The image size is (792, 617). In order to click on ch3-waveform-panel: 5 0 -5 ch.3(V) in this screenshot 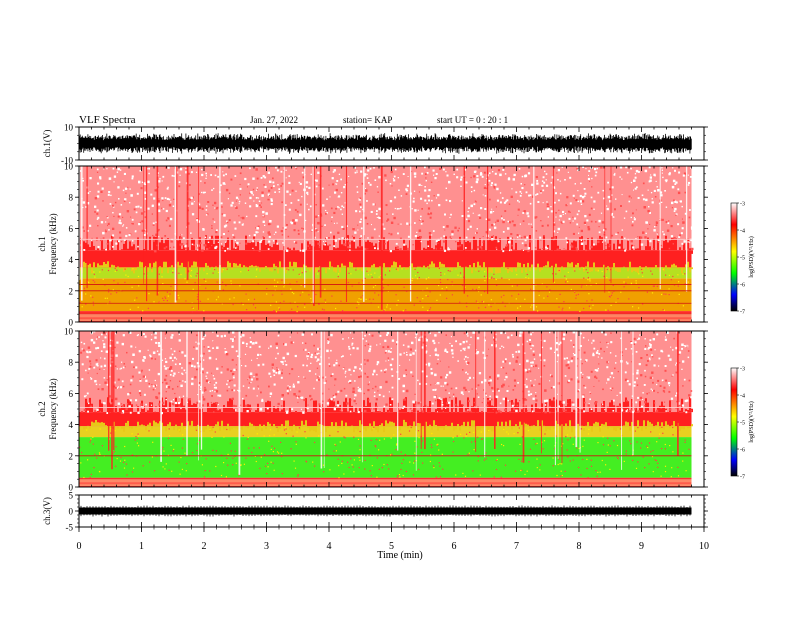, I will do `click(375, 512)`.